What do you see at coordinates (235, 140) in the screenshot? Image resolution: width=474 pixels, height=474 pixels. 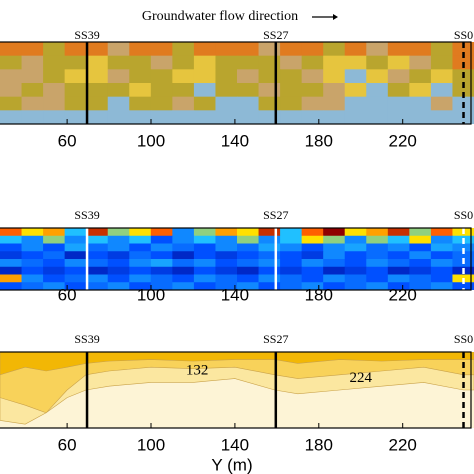 I see `x-tick-label: 140` at bounding box center [235, 140].